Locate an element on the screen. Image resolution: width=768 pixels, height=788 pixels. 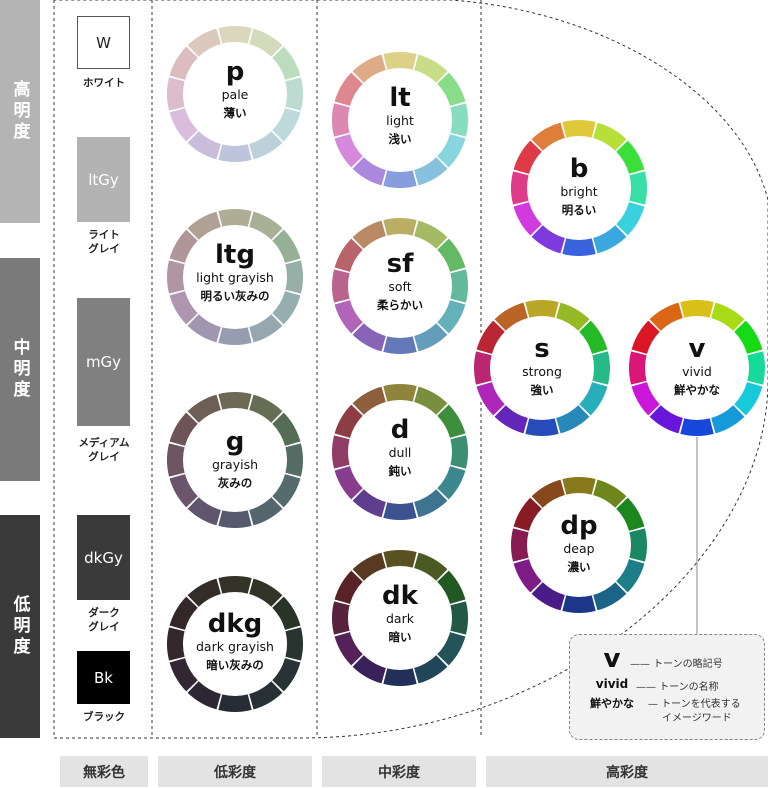
tone-en-dp: deap is located at coordinates (579, 548).